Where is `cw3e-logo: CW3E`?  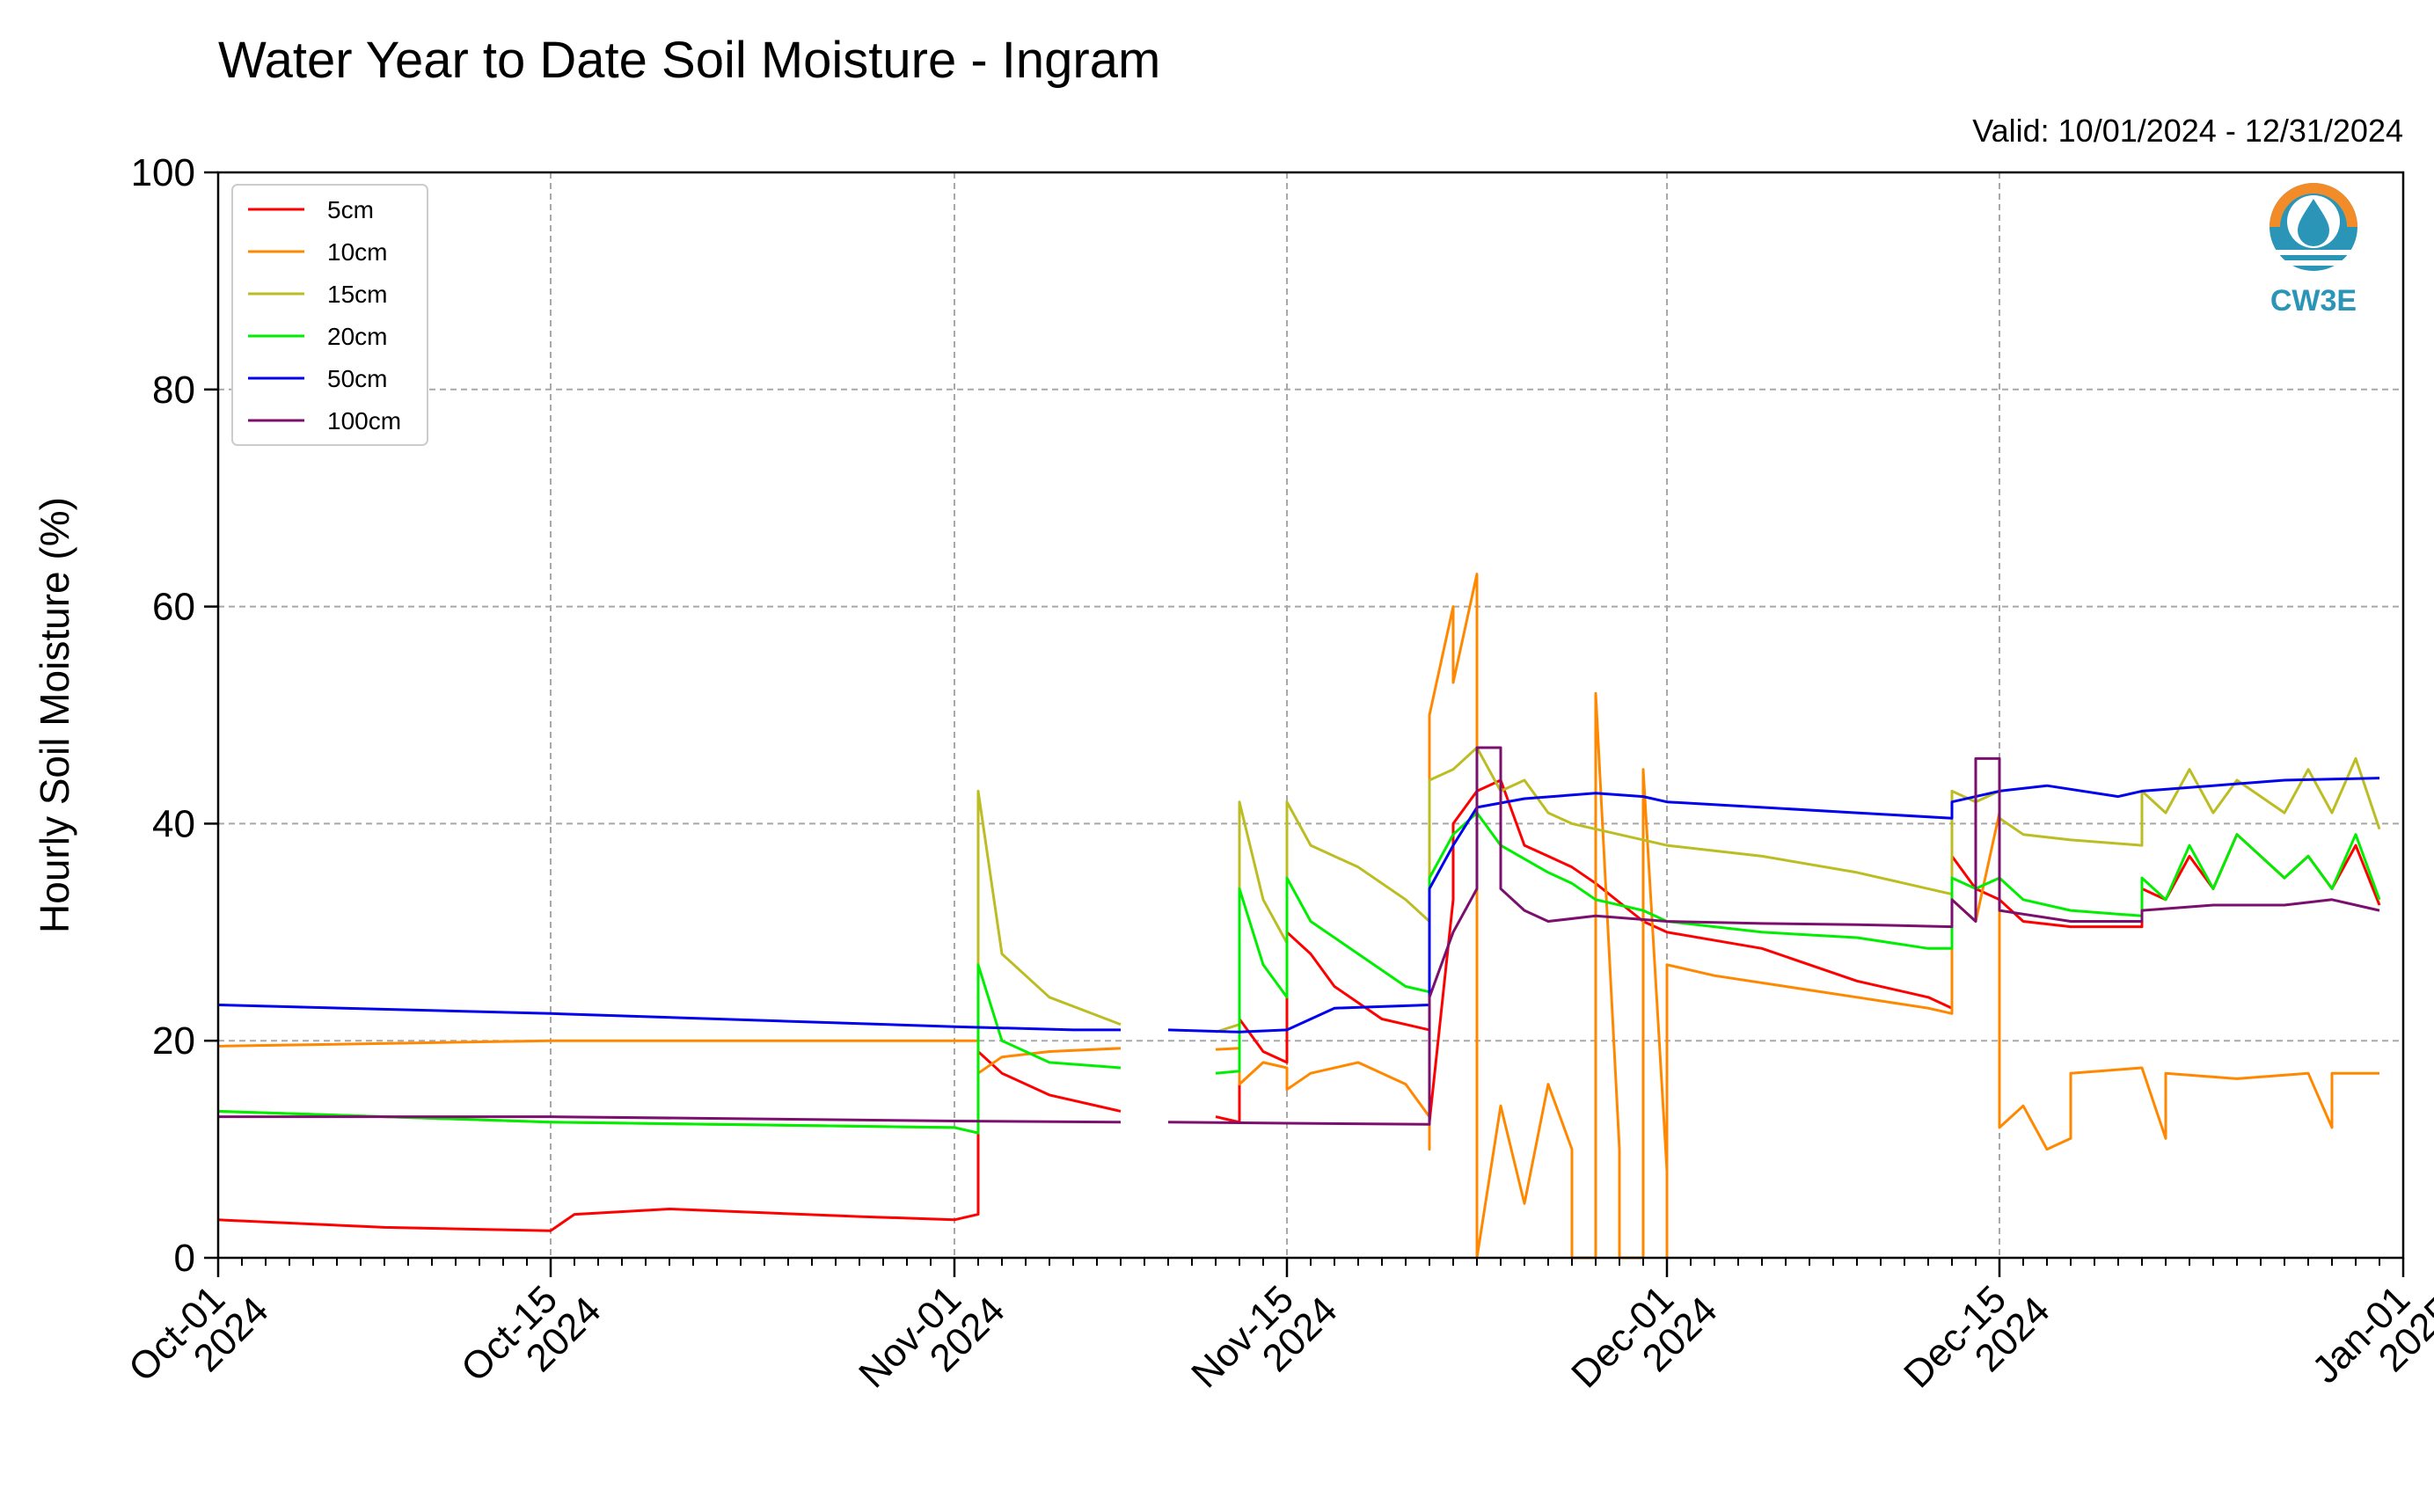 cw3e-logo: CW3E is located at coordinates (2313, 250).